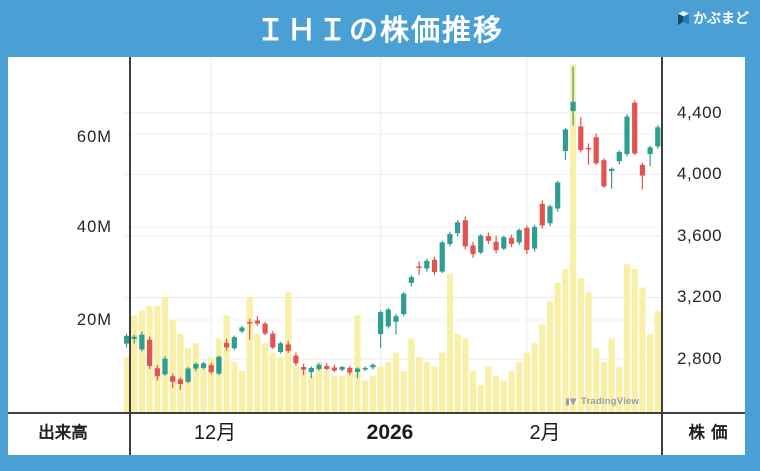 The image size is (760, 471). What do you see at coordinates (571, 402) in the screenshot?
I see `tradingview-icon` at bounding box center [571, 402].